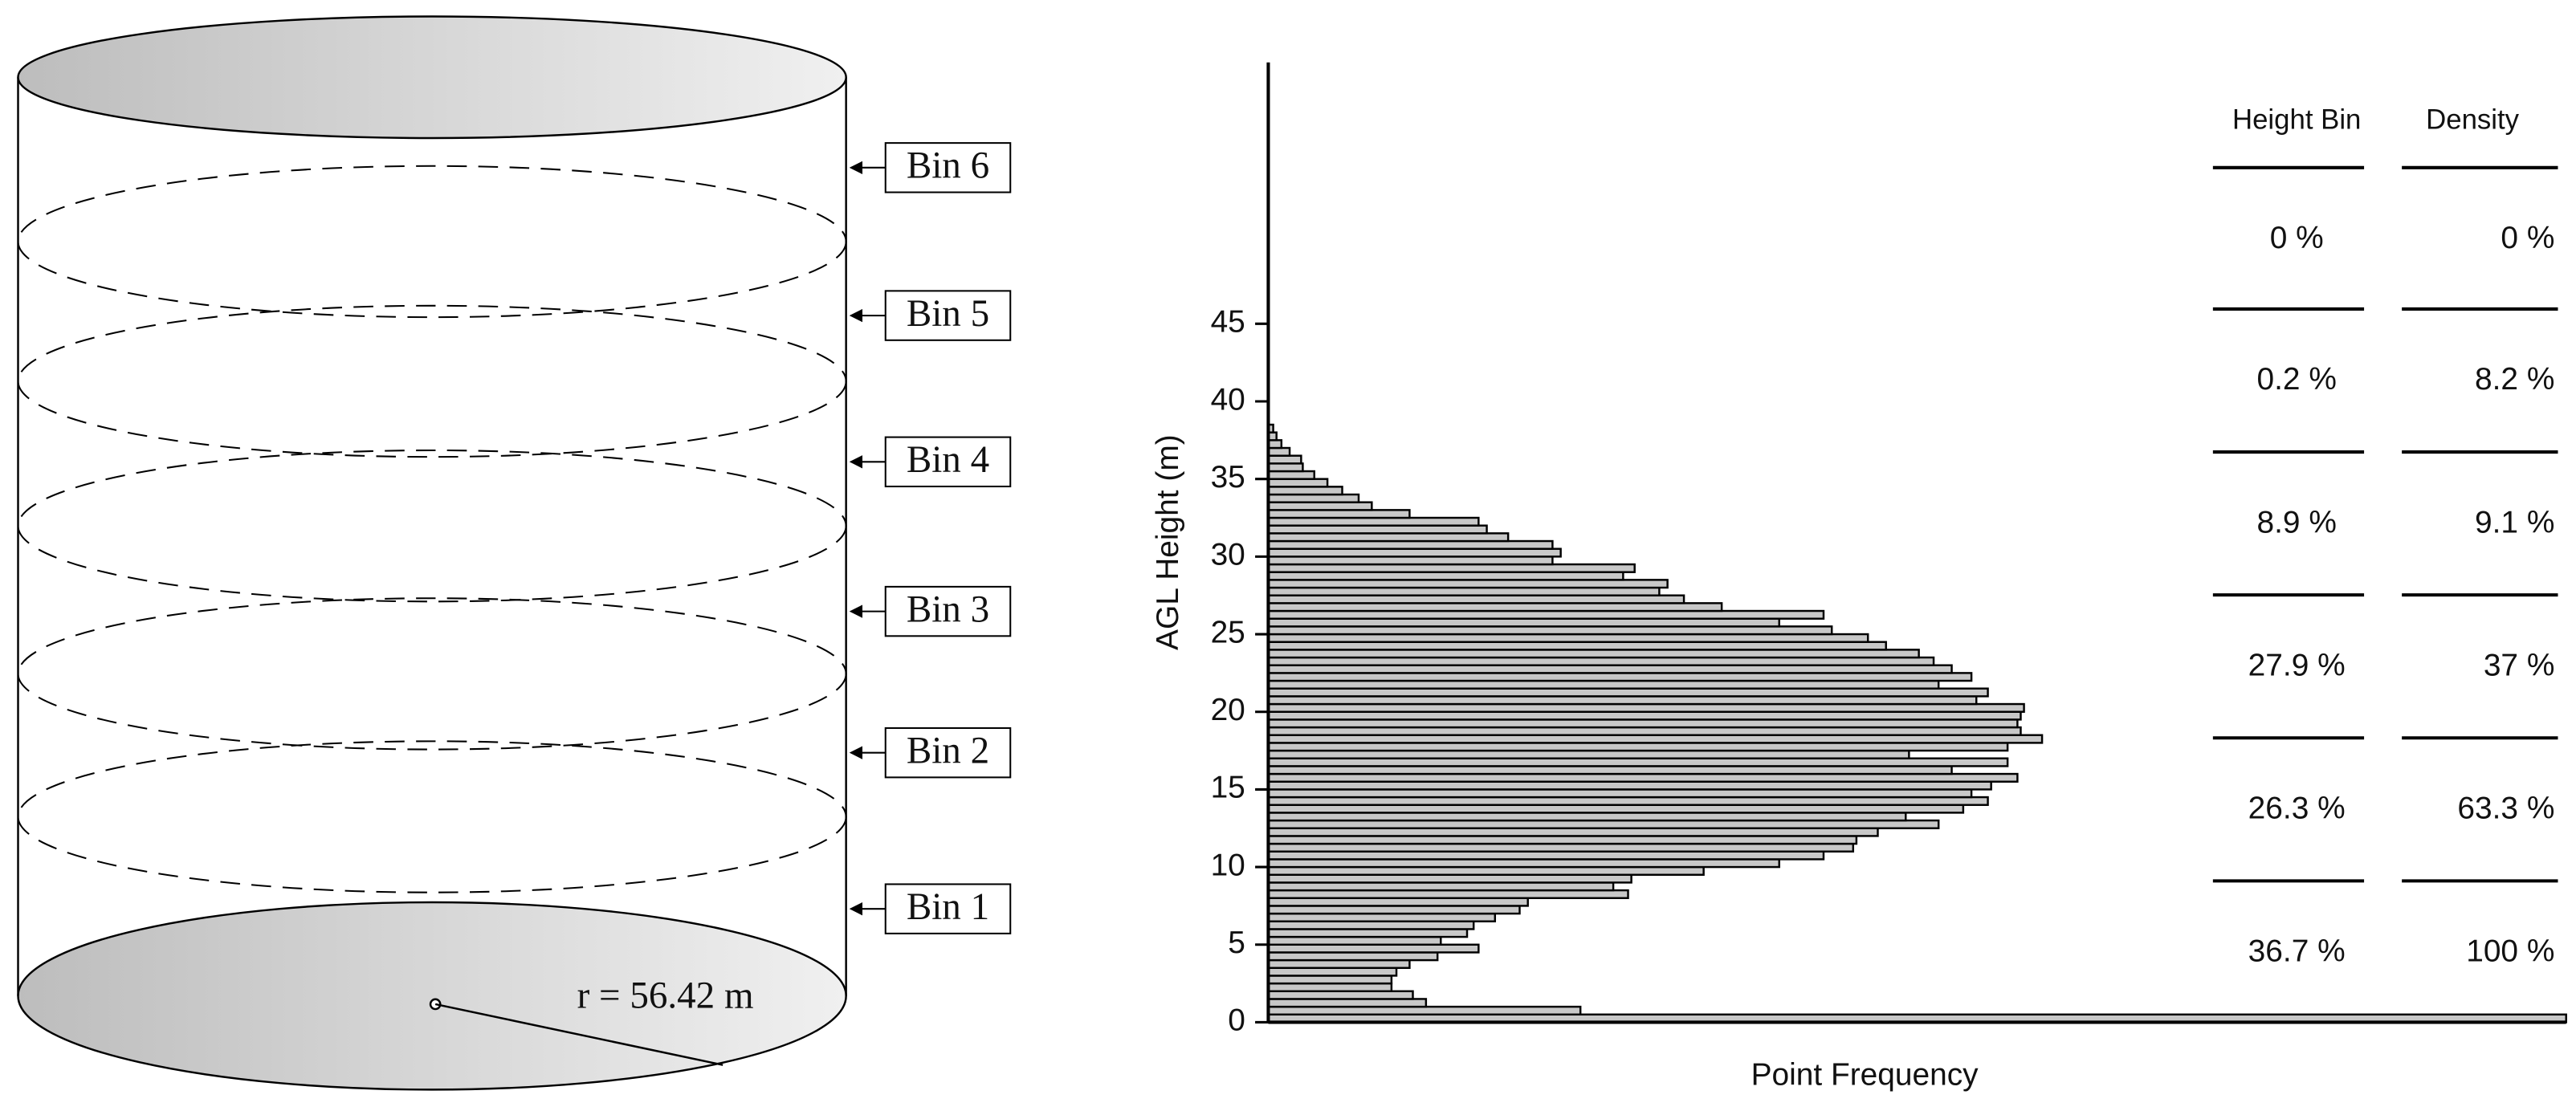 The height and width of the screenshot is (1111, 2576). Describe the element at coordinates (2297, 665) in the screenshot. I see `table-cell: 27.9 %` at that location.